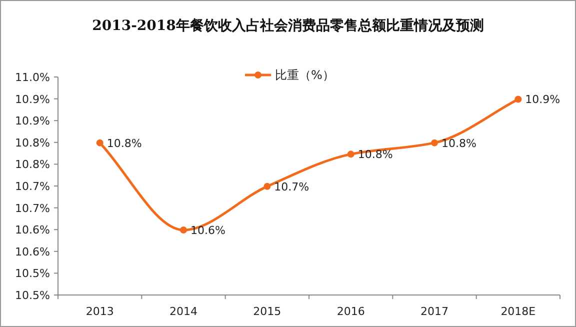 Image resolution: width=576 pixels, height=327 pixels. I want to click on data-label: 10.9%, so click(542, 99).